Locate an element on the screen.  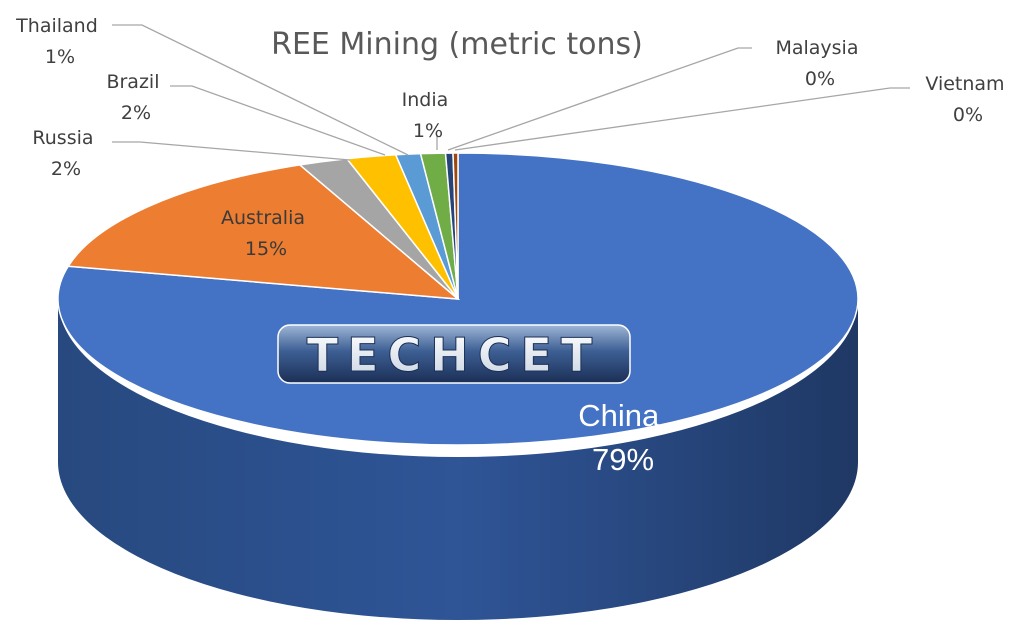
label-india: India 1% is located at coordinates (428, 115).